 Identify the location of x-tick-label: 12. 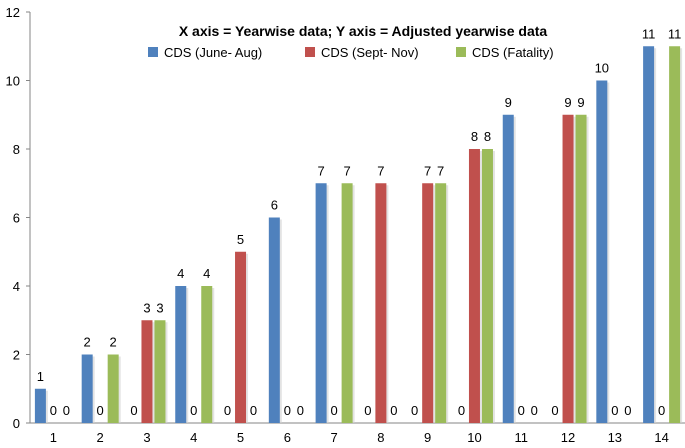
(568, 437).